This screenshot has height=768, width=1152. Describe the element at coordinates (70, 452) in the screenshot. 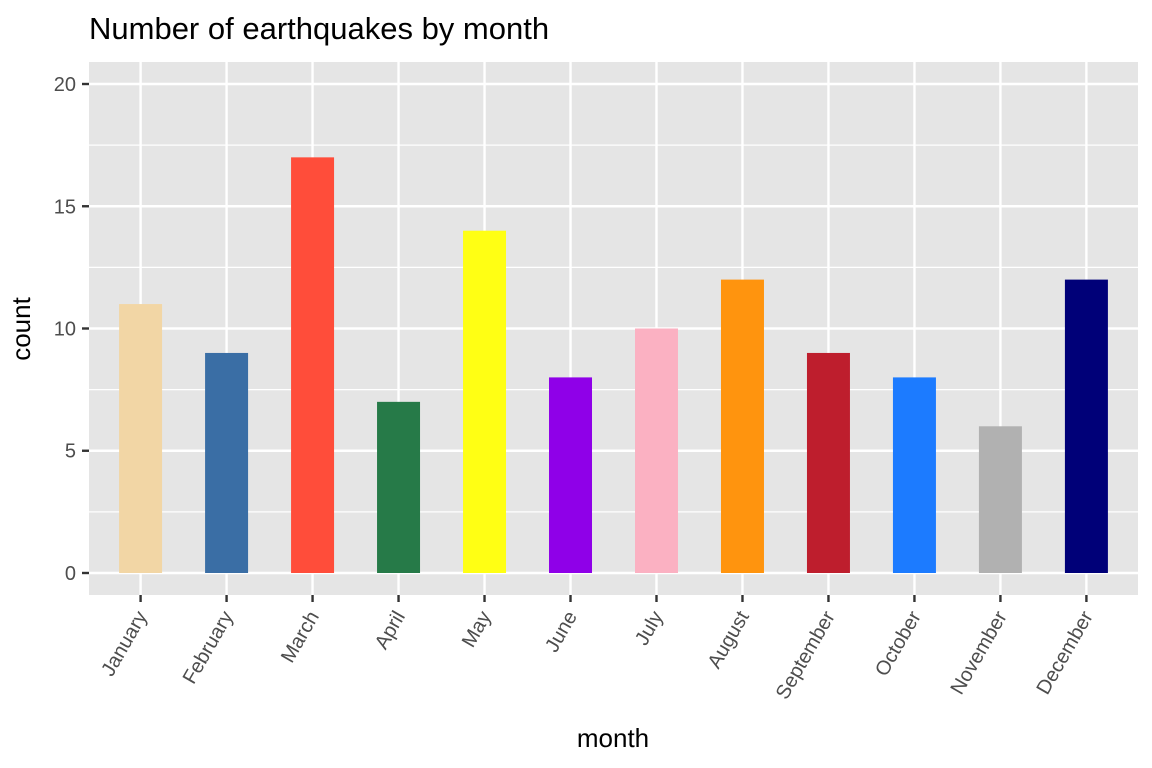

I see `y-tick-label: 5` at that location.